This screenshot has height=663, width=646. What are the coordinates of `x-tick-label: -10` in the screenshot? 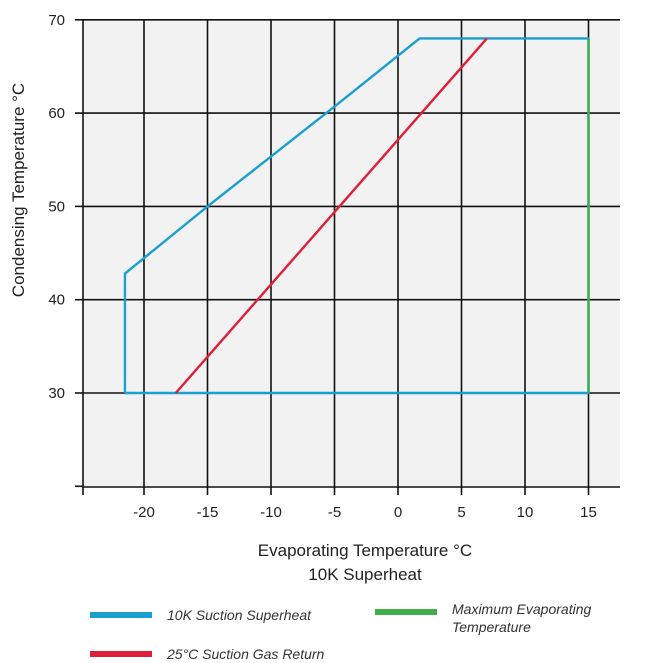 It's located at (271, 512).